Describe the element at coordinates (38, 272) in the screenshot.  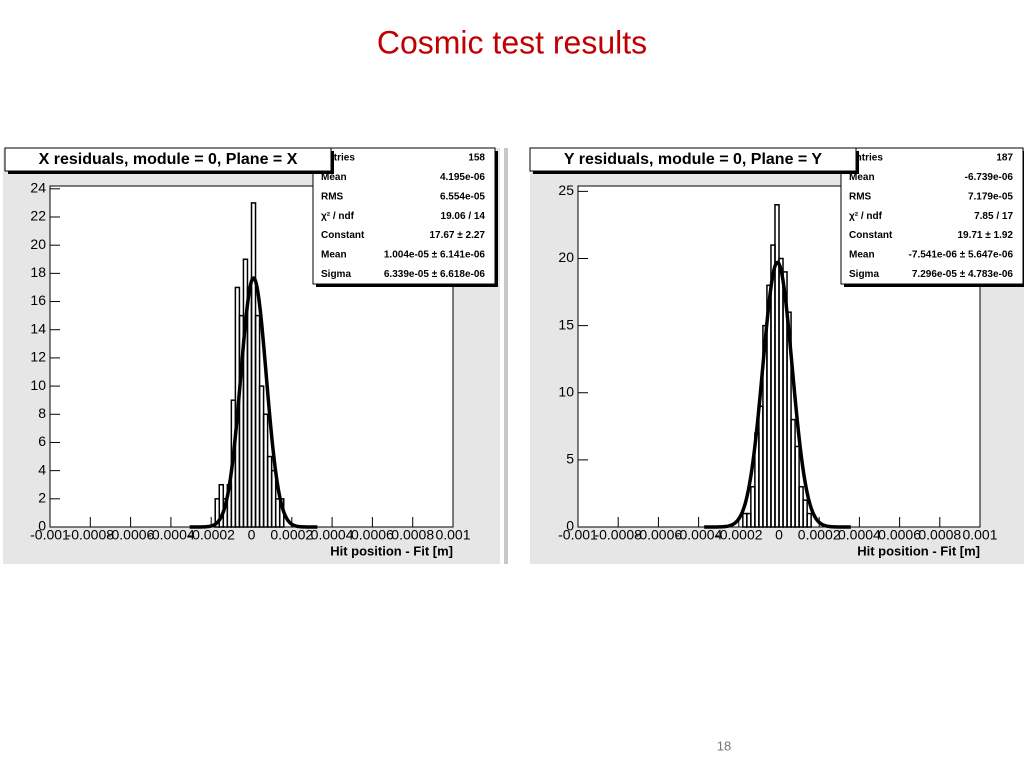
I see `y-tick-label: 18` at that location.